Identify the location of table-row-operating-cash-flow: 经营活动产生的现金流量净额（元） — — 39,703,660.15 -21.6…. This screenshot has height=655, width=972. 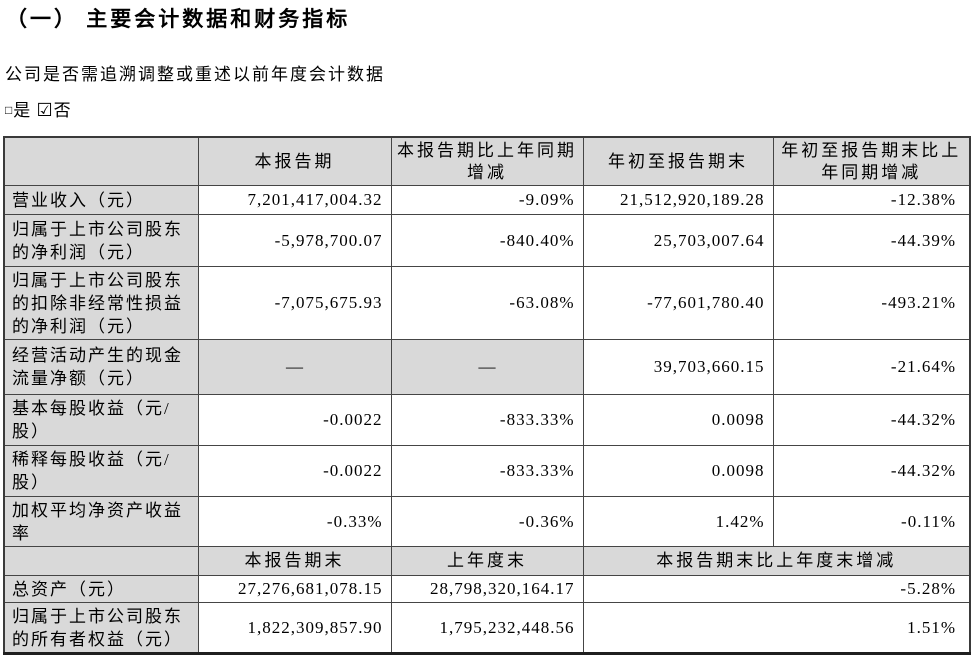
(487, 367).